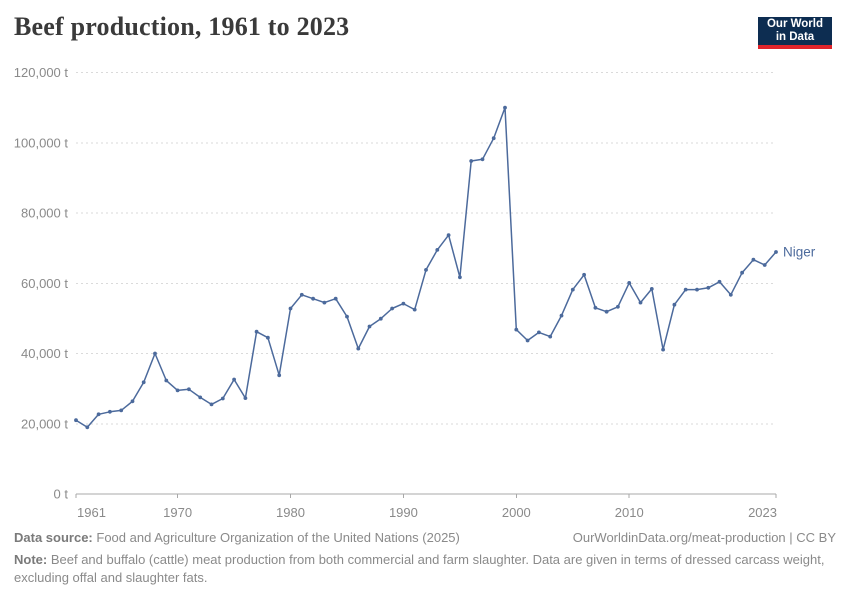  What do you see at coordinates (799, 251) in the screenshot?
I see `series-label: Niger` at bounding box center [799, 251].